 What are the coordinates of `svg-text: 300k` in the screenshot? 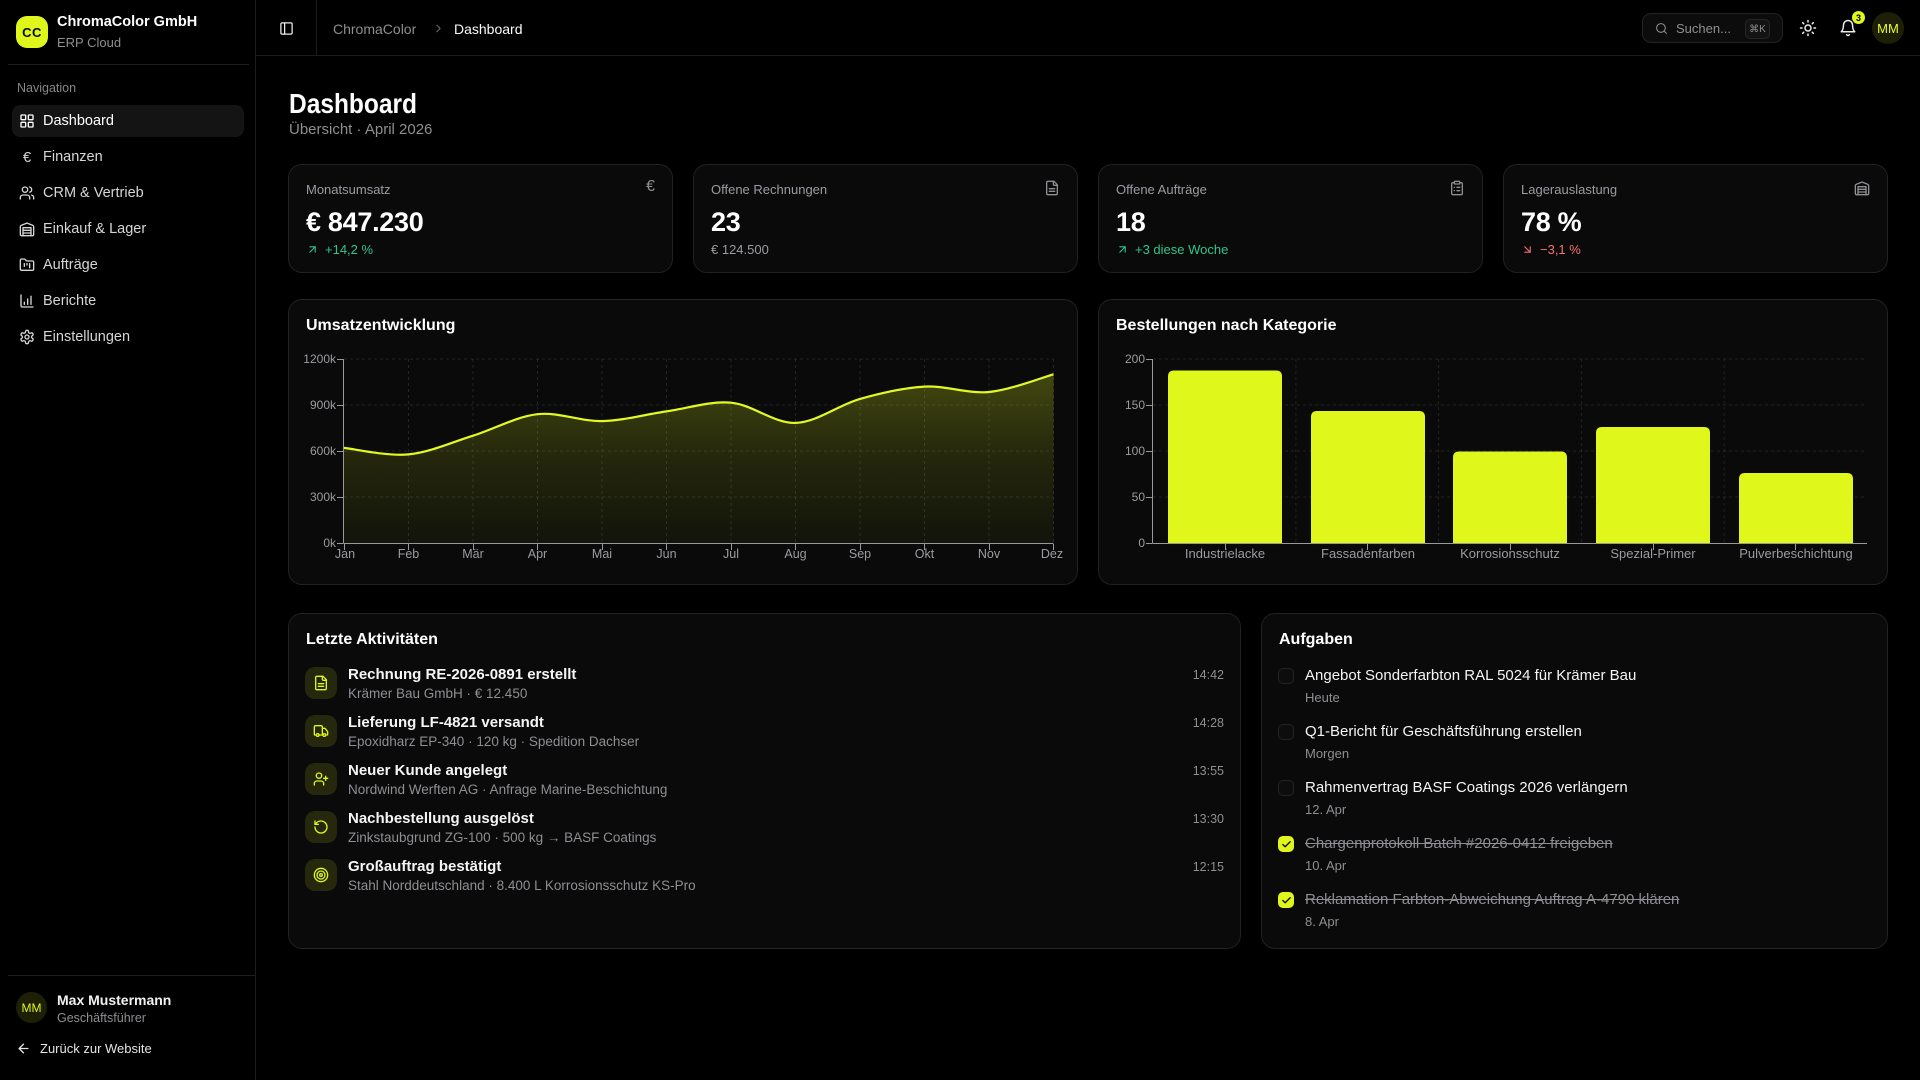 It's located at (323, 497).